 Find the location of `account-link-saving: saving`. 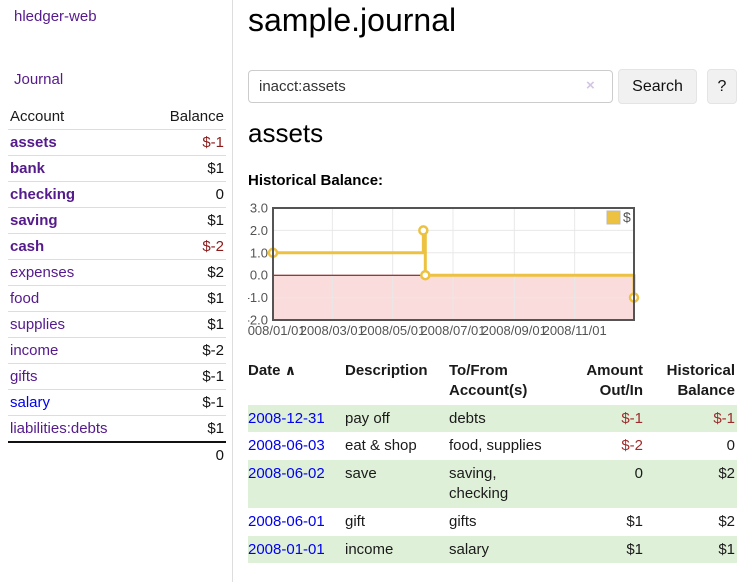

account-link-saving: saving is located at coordinates (34, 220).